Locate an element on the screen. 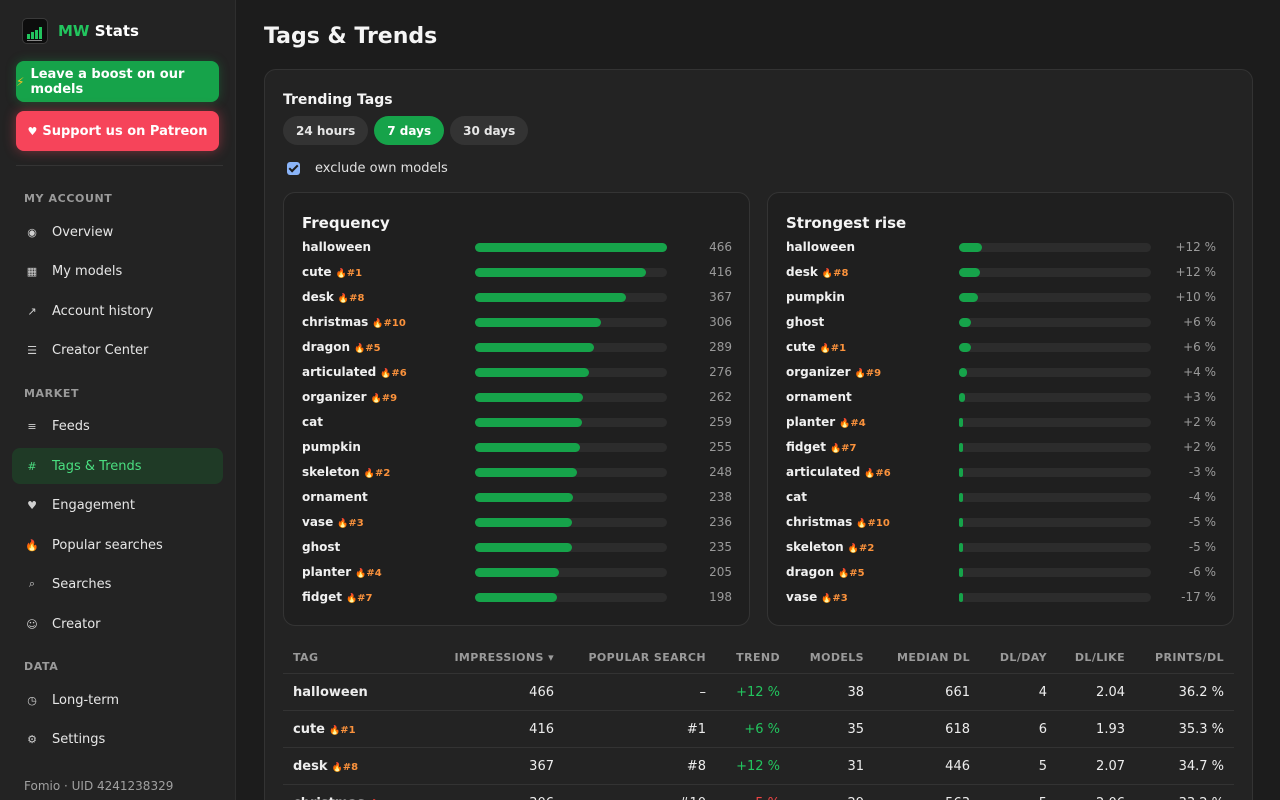 The width and height of the screenshot is (1280, 800). sidebar-item-overview: ◉ Overview is located at coordinates (117, 232).